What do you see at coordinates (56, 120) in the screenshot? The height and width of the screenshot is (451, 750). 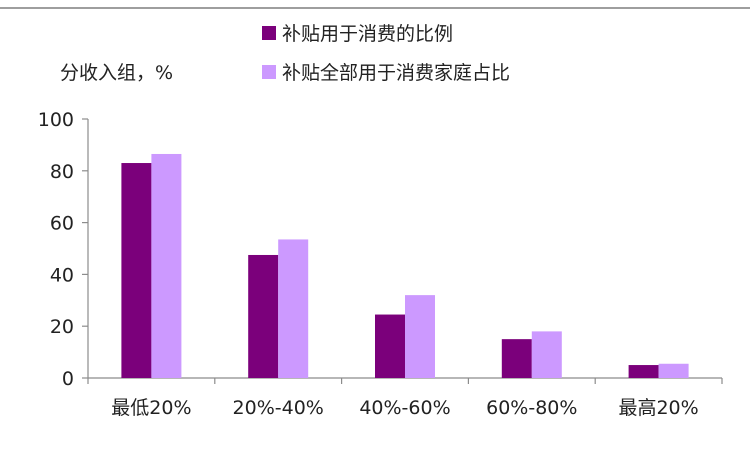 I see `y-tick-label: 100` at bounding box center [56, 120].